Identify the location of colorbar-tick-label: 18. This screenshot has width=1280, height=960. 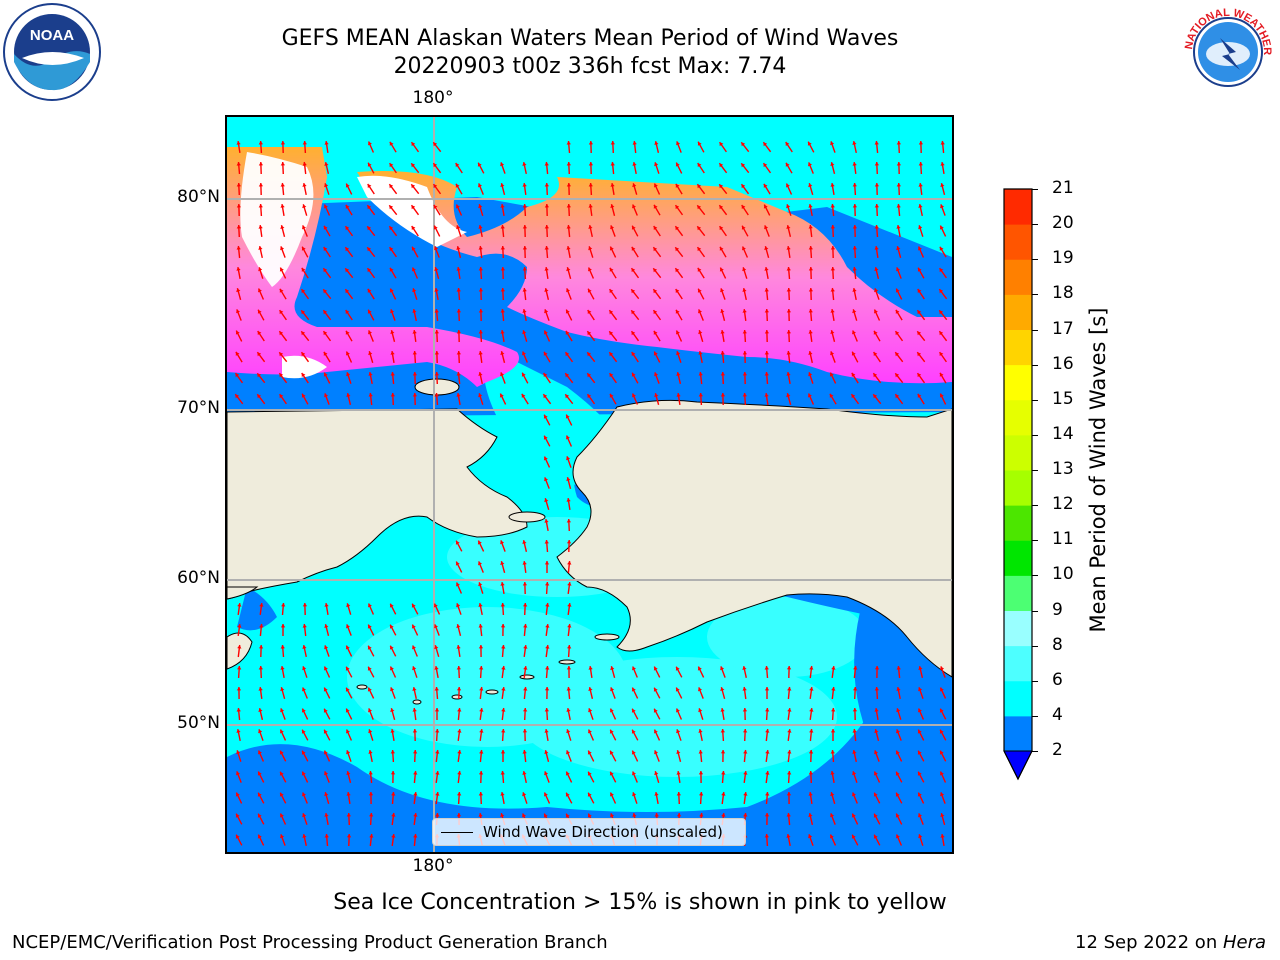
(1063, 293).